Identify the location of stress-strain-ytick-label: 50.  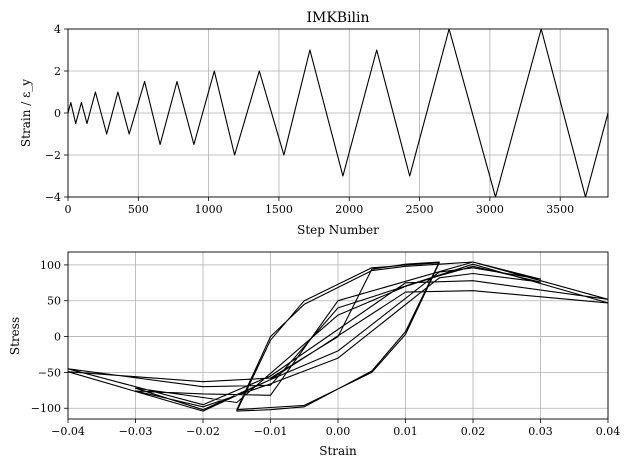
(54, 301).